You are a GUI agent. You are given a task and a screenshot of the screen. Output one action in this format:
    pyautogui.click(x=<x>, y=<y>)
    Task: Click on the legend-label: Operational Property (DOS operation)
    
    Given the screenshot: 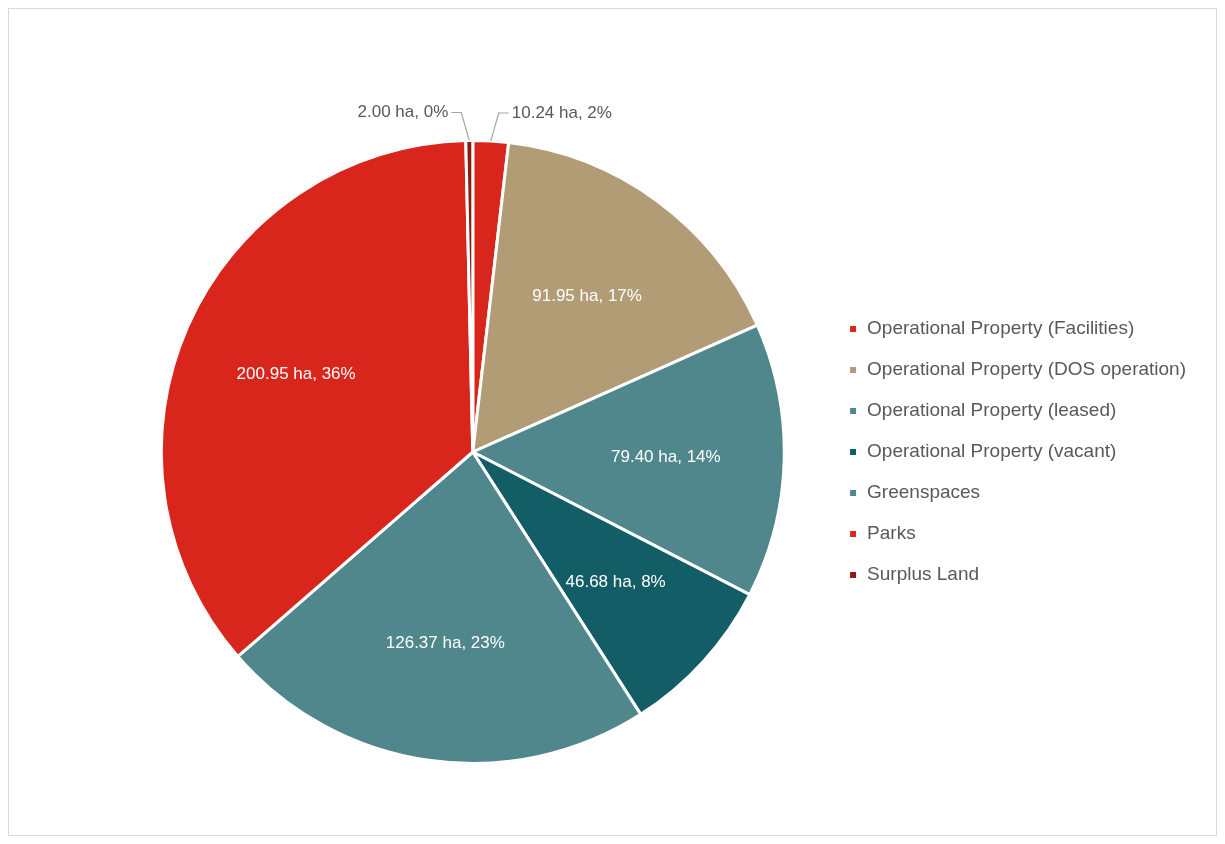 What is the action you would take?
    pyautogui.click(x=1027, y=369)
    